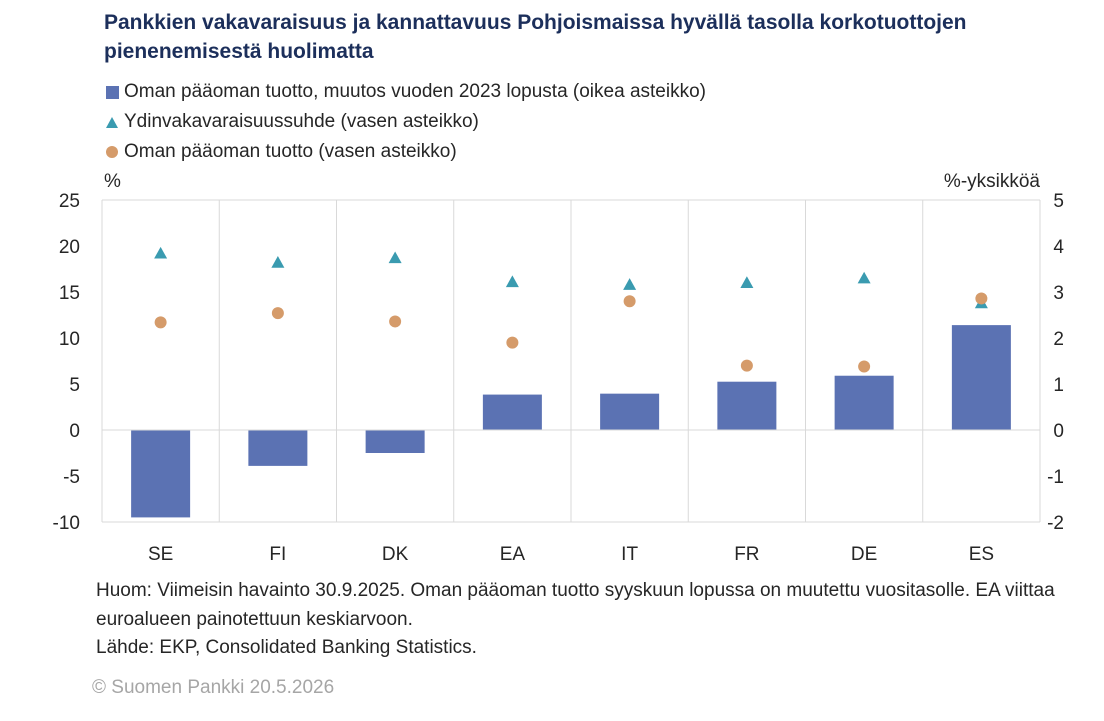  I want to click on legend-label: Ydinvakavaraisuussuhde (vasen asteikko), so click(301, 121).